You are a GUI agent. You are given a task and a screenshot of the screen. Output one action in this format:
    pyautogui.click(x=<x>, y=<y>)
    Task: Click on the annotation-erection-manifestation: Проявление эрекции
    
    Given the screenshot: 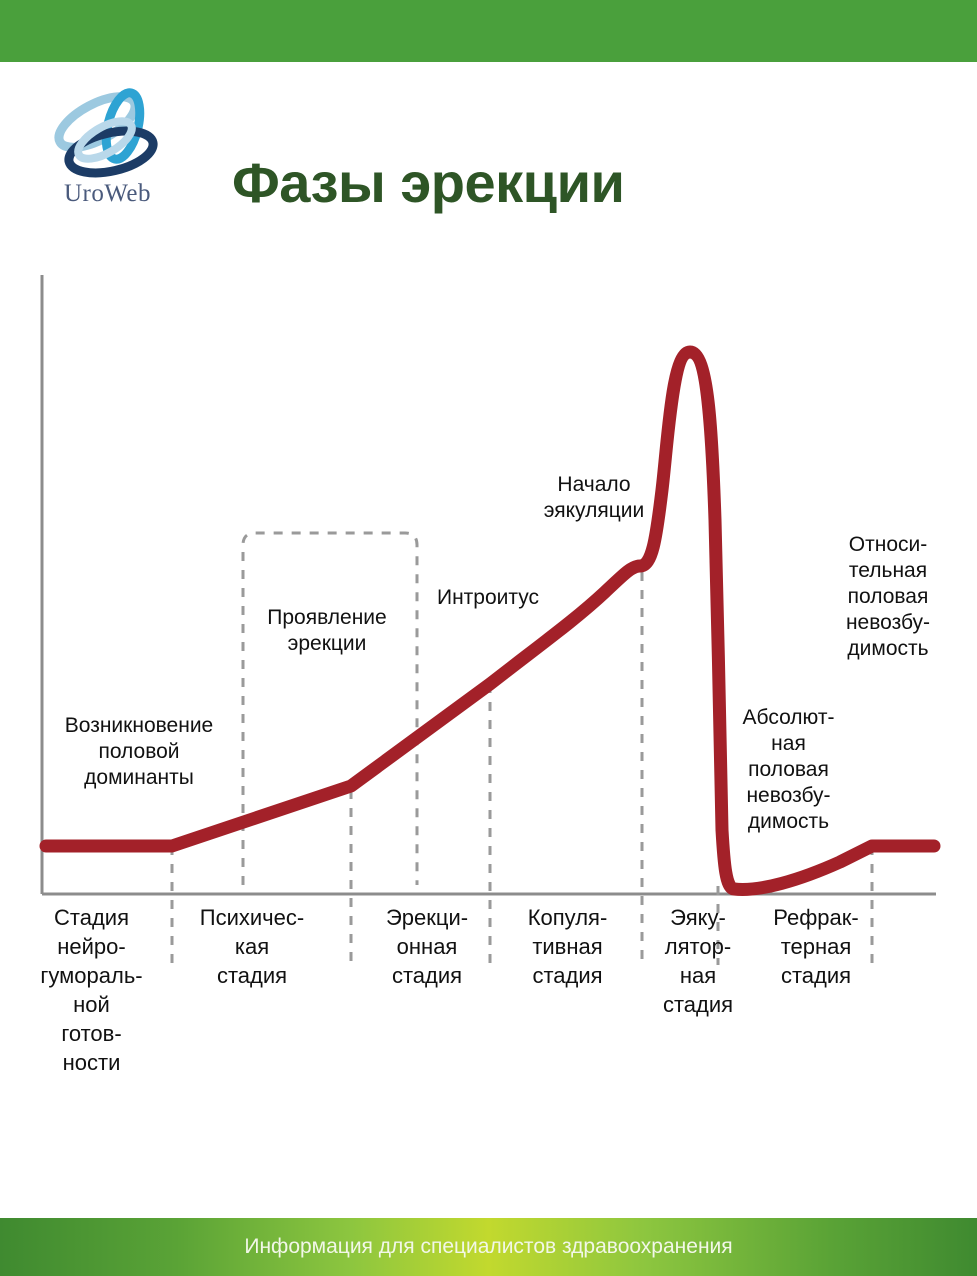 What is the action you would take?
    pyautogui.click(x=327, y=630)
    